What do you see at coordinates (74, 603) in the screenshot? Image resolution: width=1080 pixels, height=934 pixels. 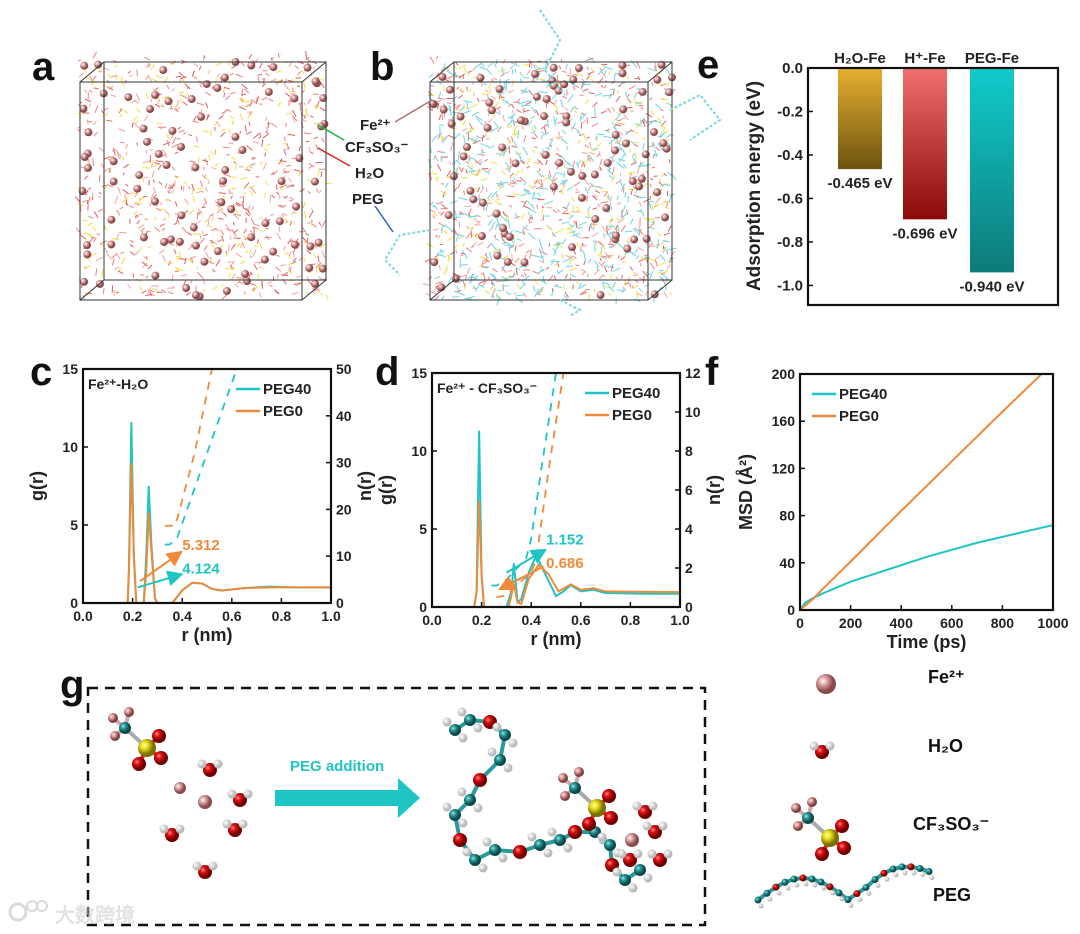 I see `y-tick-label: 0` at bounding box center [74, 603].